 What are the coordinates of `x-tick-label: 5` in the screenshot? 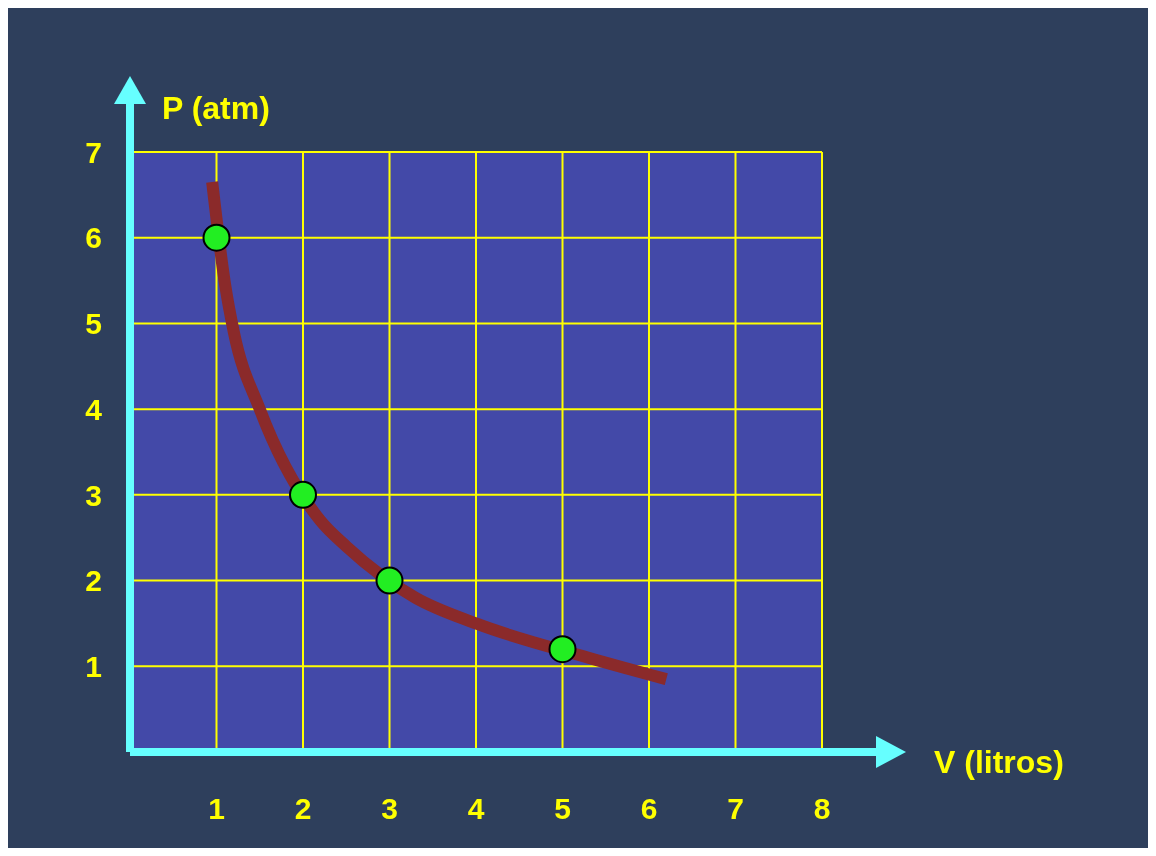 It's located at (562, 809).